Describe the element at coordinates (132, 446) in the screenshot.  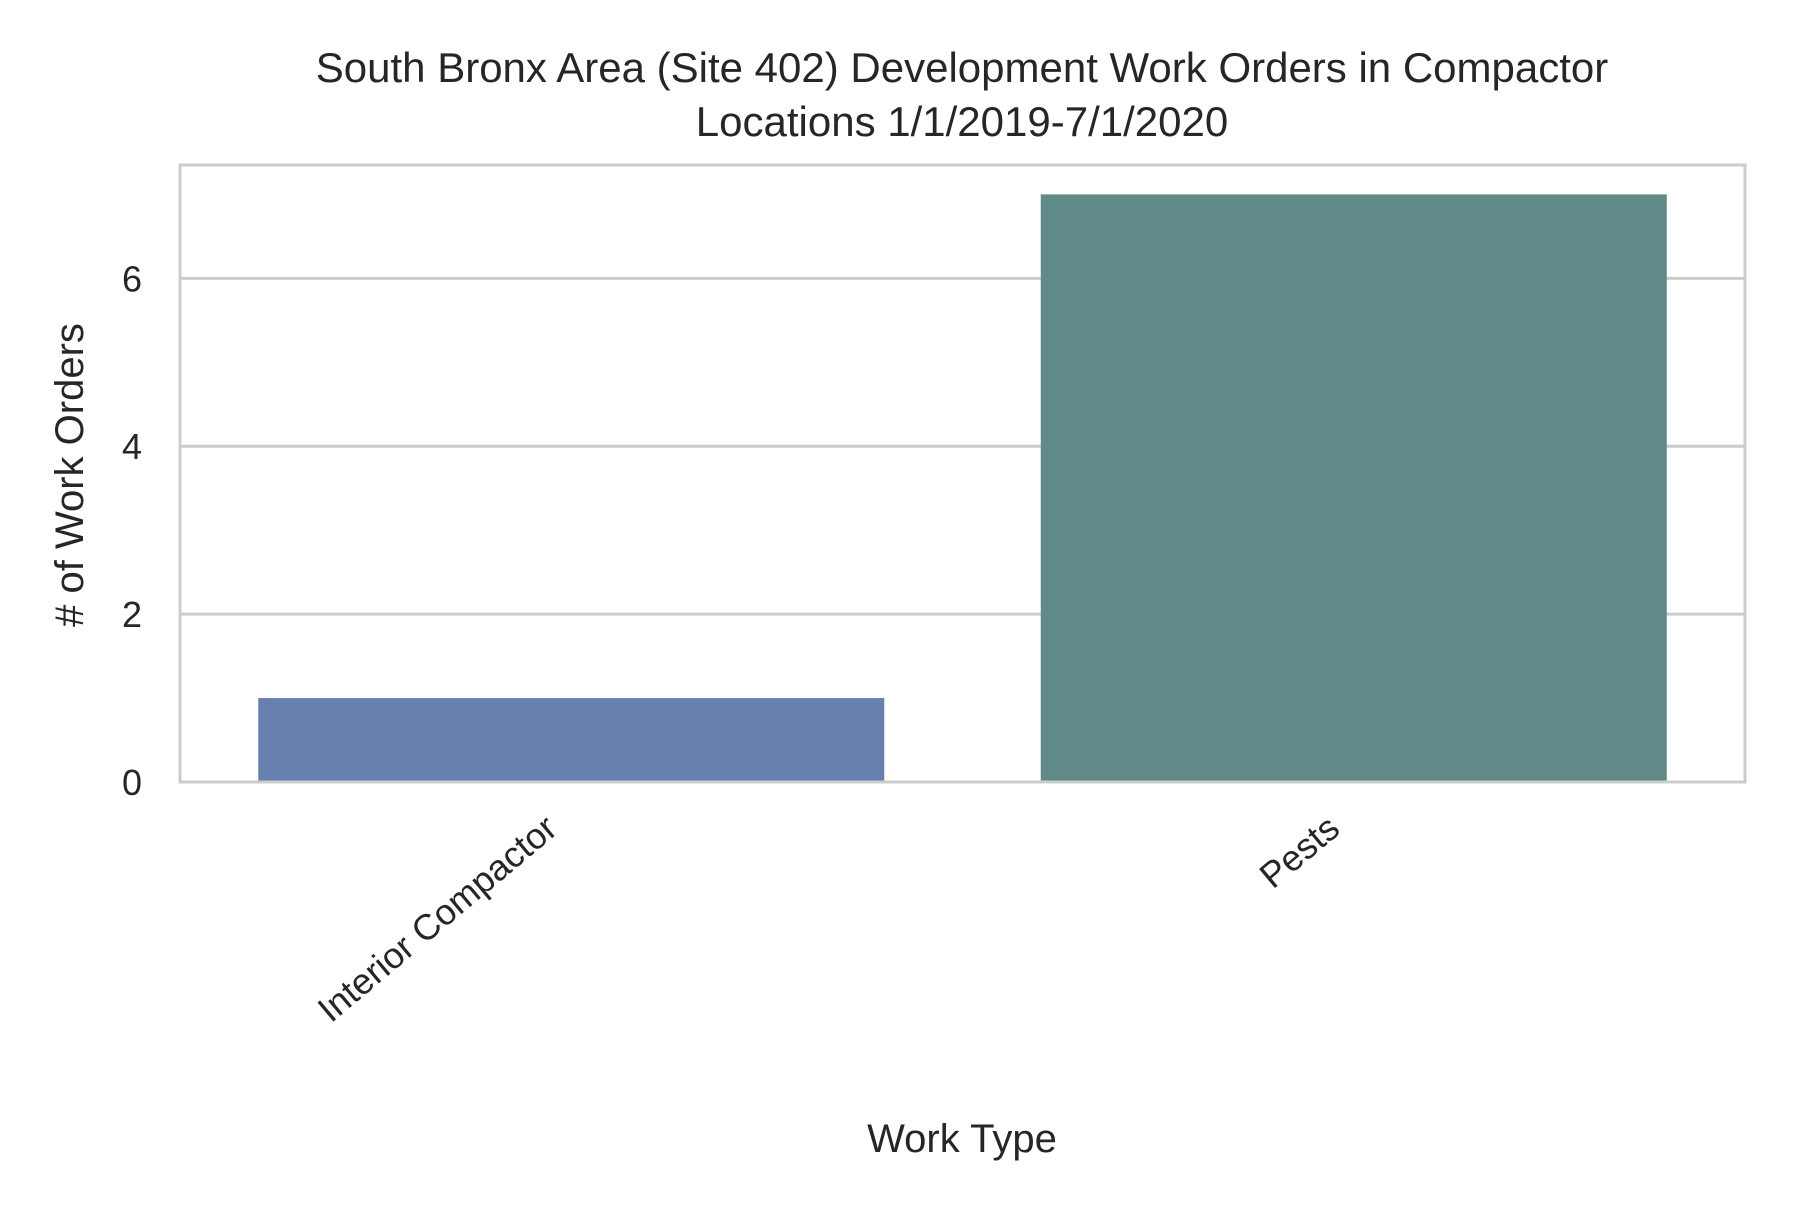
I see `y-tick-label: 4` at that location.